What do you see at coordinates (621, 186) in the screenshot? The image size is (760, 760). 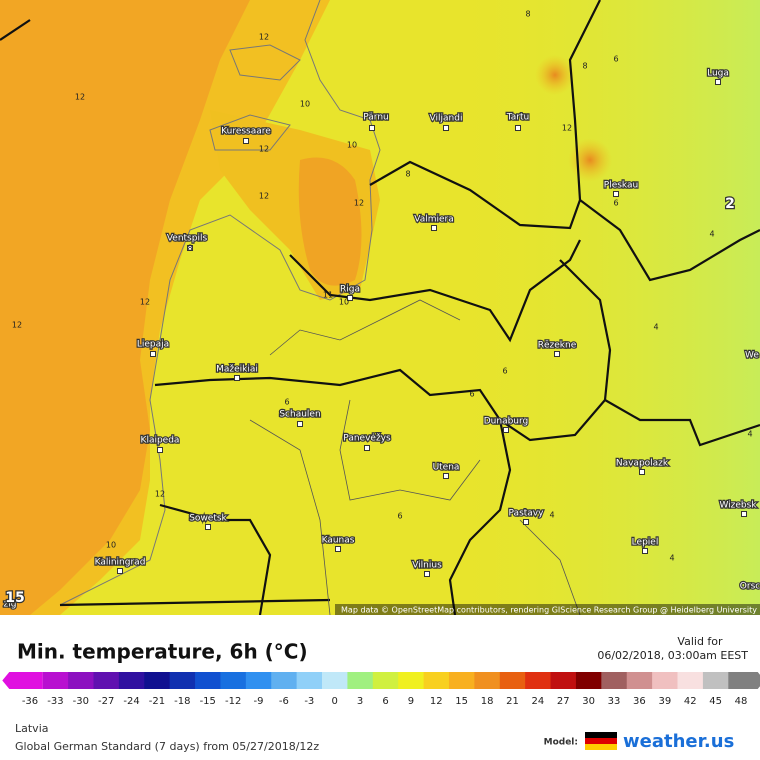 I see `city-label: Pleskau` at bounding box center [621, 186].